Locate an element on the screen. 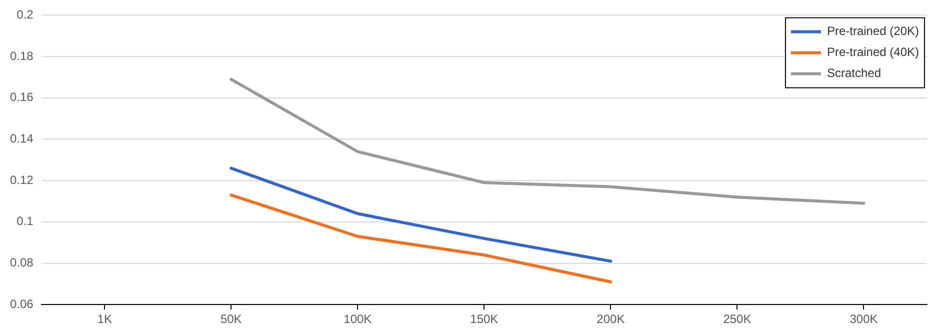 Image resolution: width=935 pixels, height=332 pixels. y-tick-label: 0.08 is located at coordinates (22, 263).